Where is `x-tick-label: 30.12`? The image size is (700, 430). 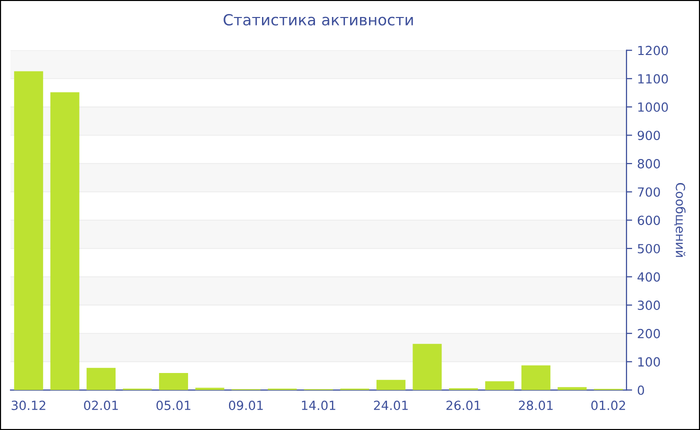
x-tick-label: 30.12 is located at coordinates (29, 405).